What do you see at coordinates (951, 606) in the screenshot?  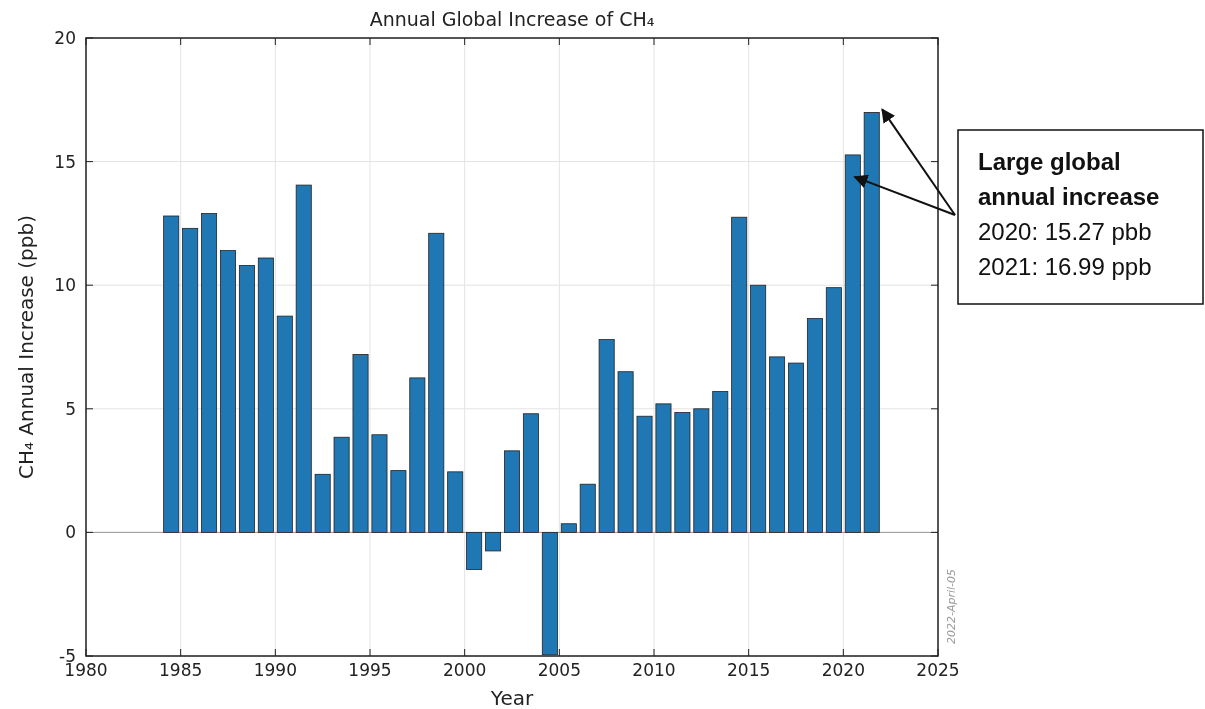 I see `text: 2022-April-05` at bounding box center [951, 606].